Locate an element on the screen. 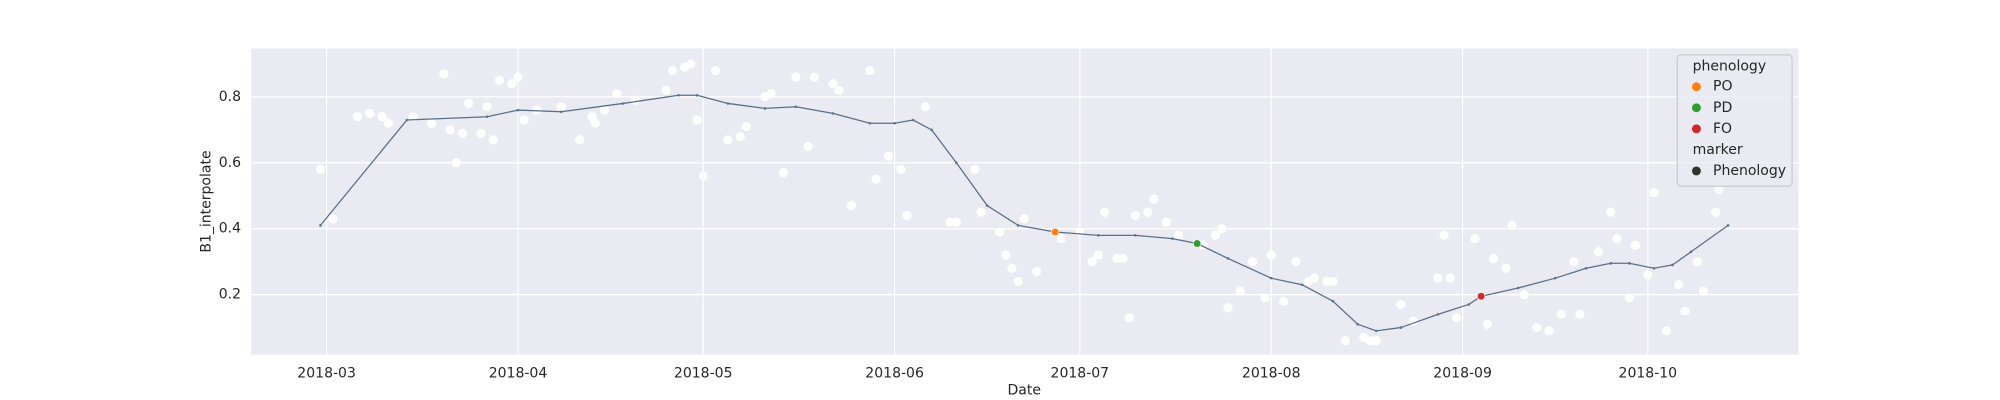 This screenshot has height=400, width=2000. x-tick-label: 2018-06 is located at coordinates (894, 374).